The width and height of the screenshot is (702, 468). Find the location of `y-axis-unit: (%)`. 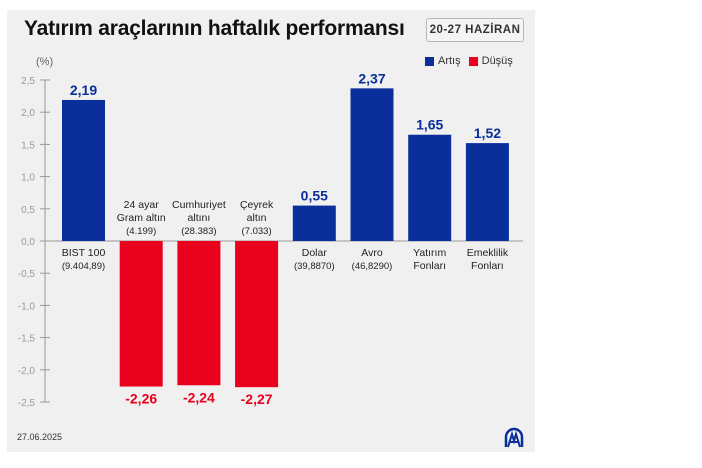

y-axis-unit: (%) is located at coordinates (45, 62).